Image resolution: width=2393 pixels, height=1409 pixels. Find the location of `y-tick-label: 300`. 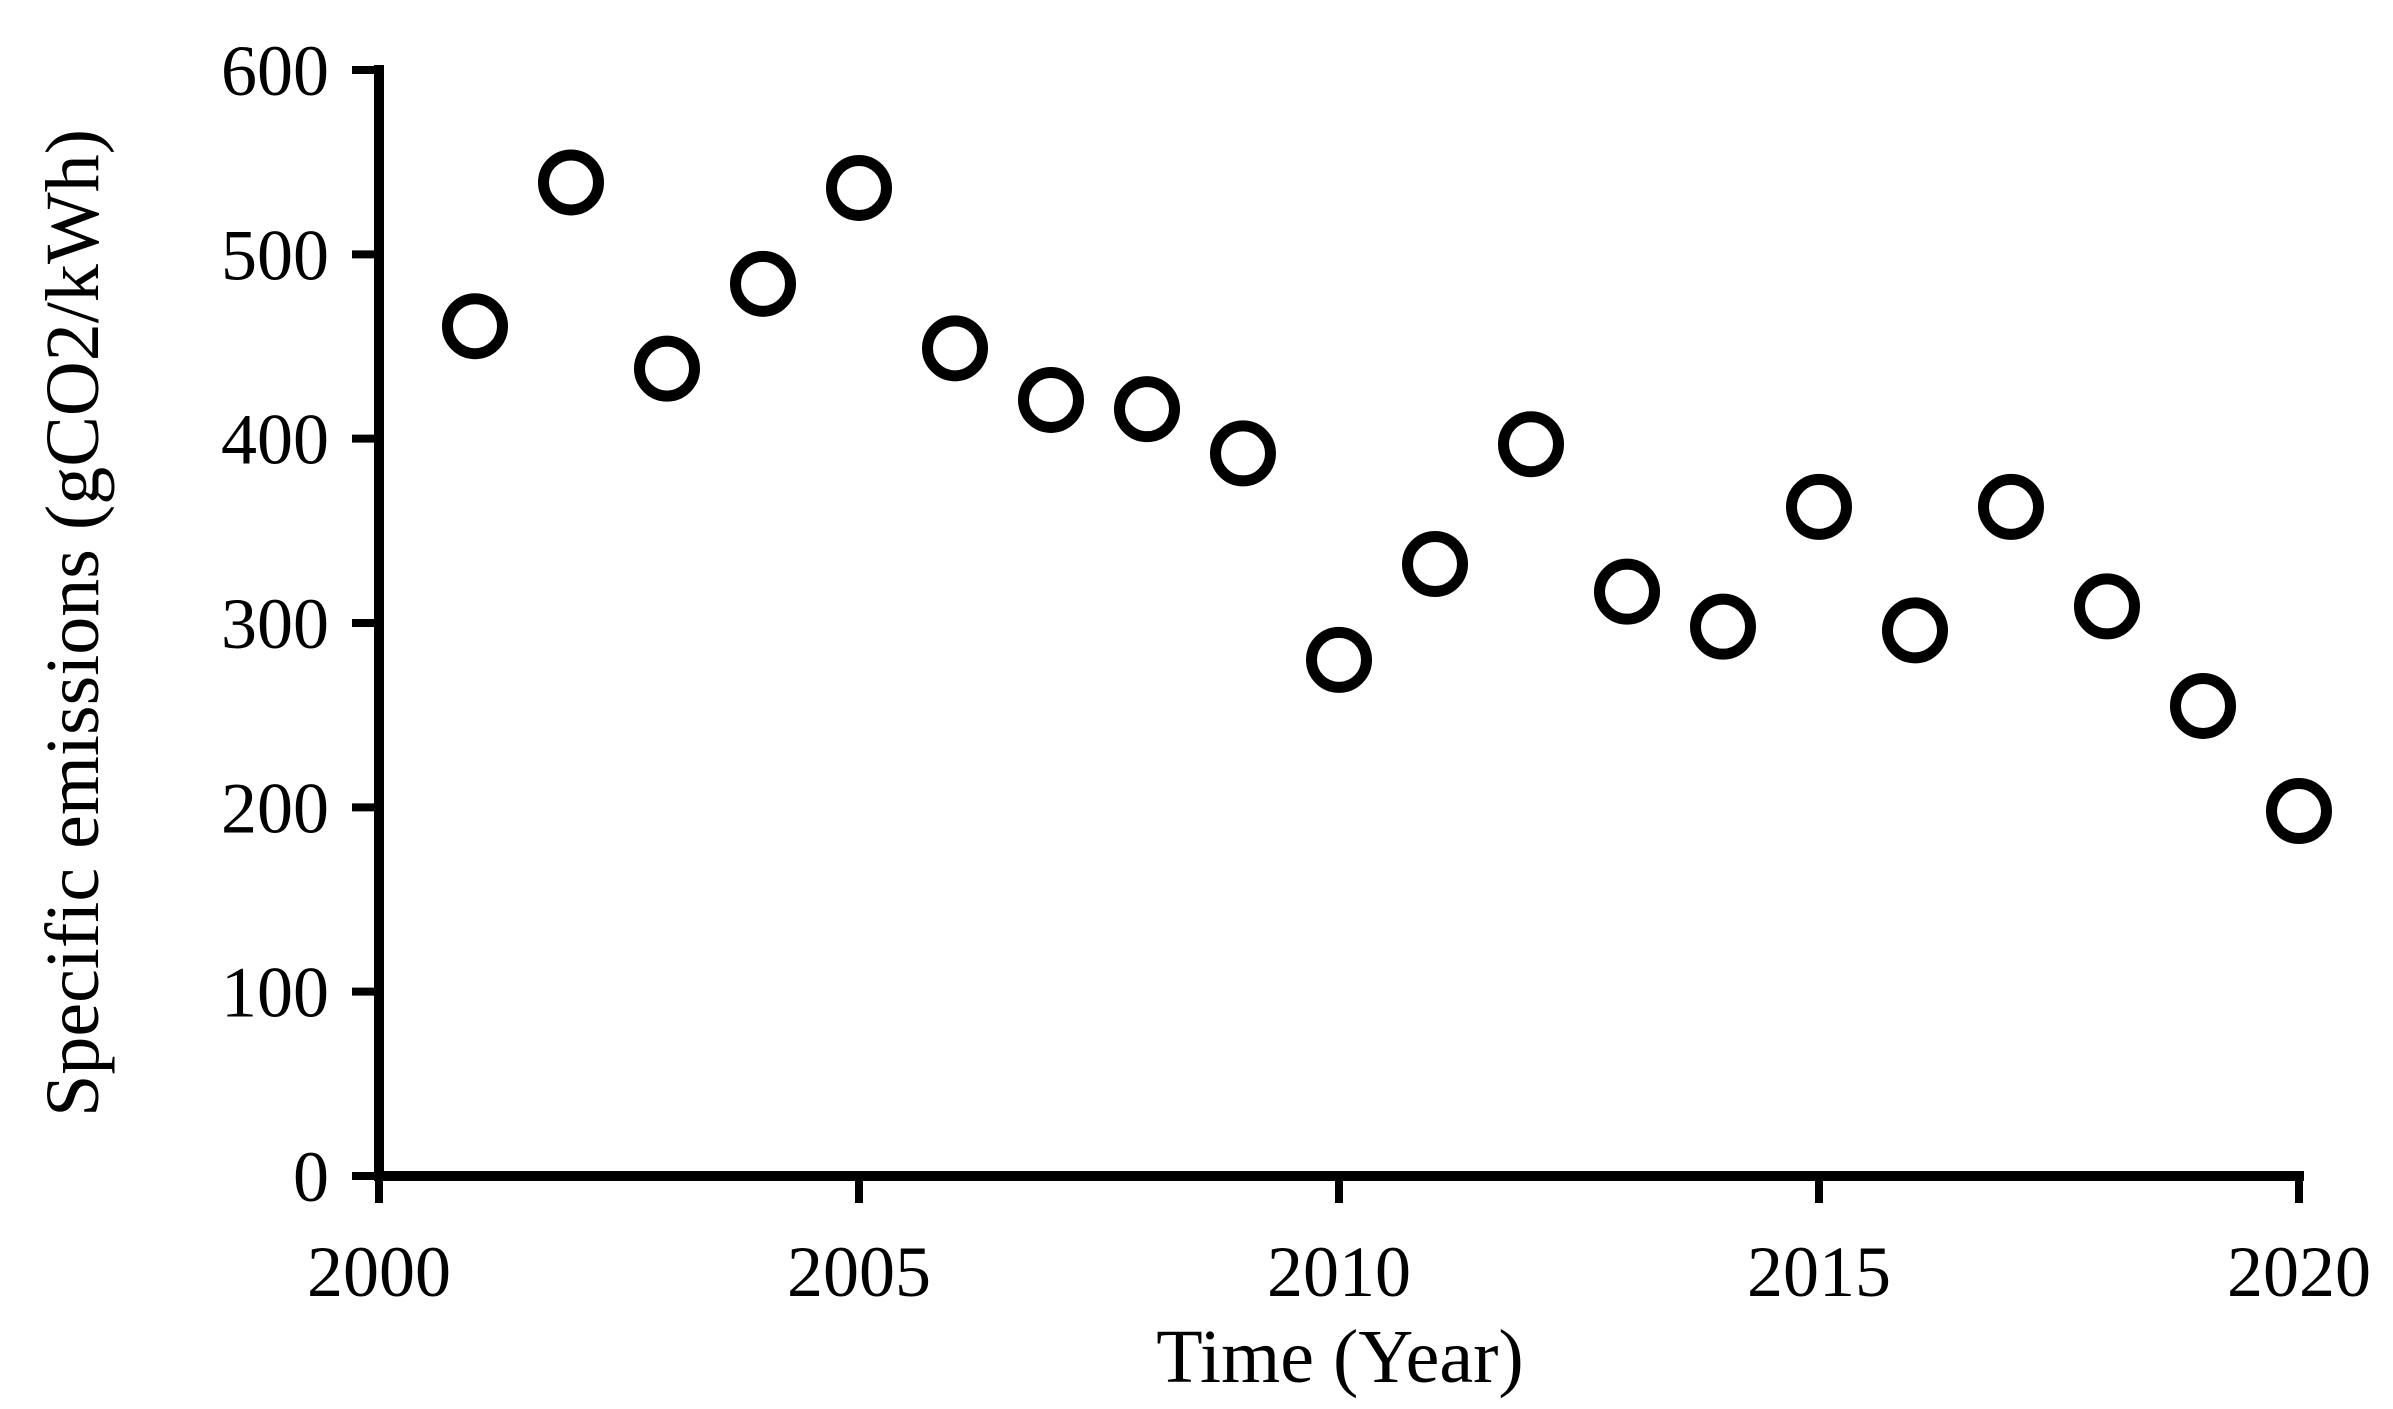

y-tick-label: 300 is located at coordinates (275, 624).